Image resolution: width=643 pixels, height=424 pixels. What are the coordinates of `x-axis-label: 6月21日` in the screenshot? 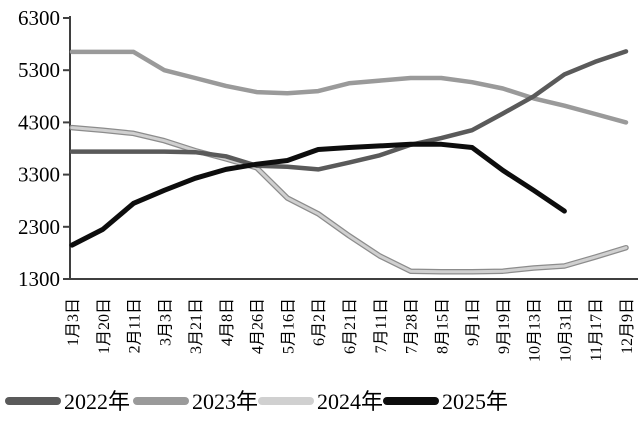 It's located at (350, 326).